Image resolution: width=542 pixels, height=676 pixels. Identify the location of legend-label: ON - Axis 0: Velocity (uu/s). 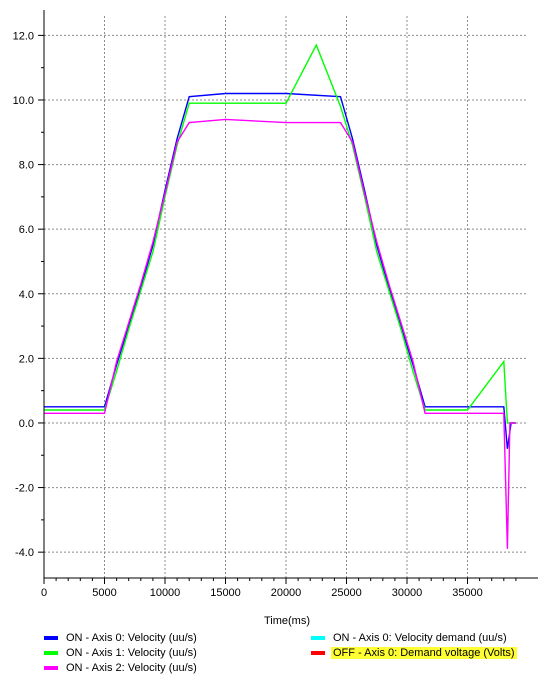
(131, 638).